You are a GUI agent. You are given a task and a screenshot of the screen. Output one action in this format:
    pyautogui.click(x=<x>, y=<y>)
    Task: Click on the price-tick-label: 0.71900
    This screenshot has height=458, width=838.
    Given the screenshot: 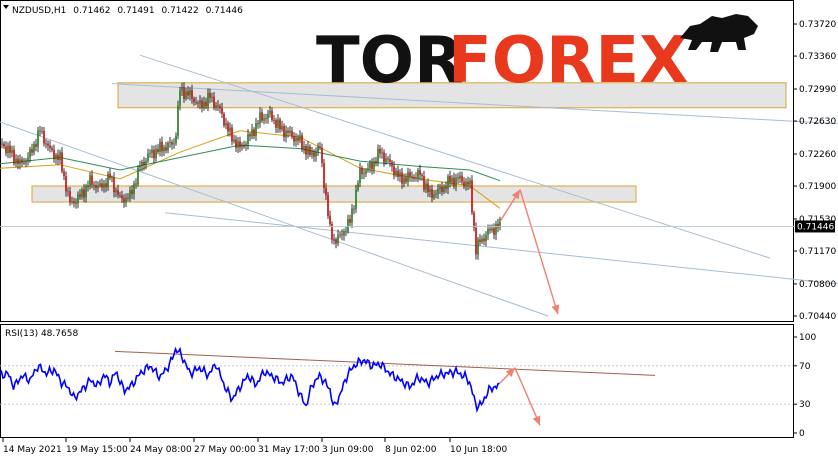 What is the action you would take?
    pyautogui.click(x=817, y=187)
    